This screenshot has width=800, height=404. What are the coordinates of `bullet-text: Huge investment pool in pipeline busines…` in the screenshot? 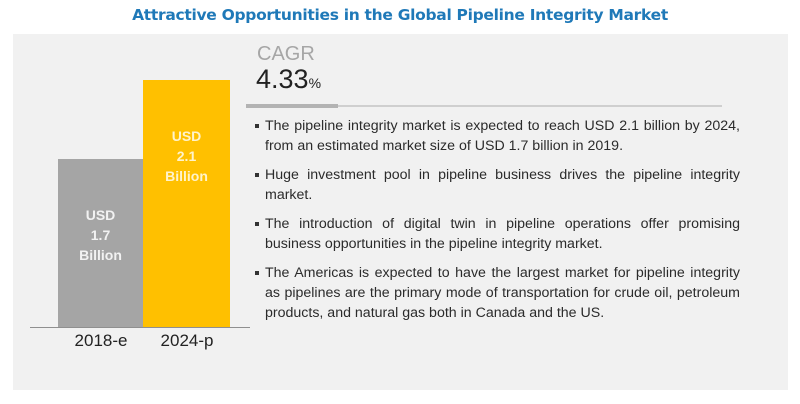 It's located at (502, 185).